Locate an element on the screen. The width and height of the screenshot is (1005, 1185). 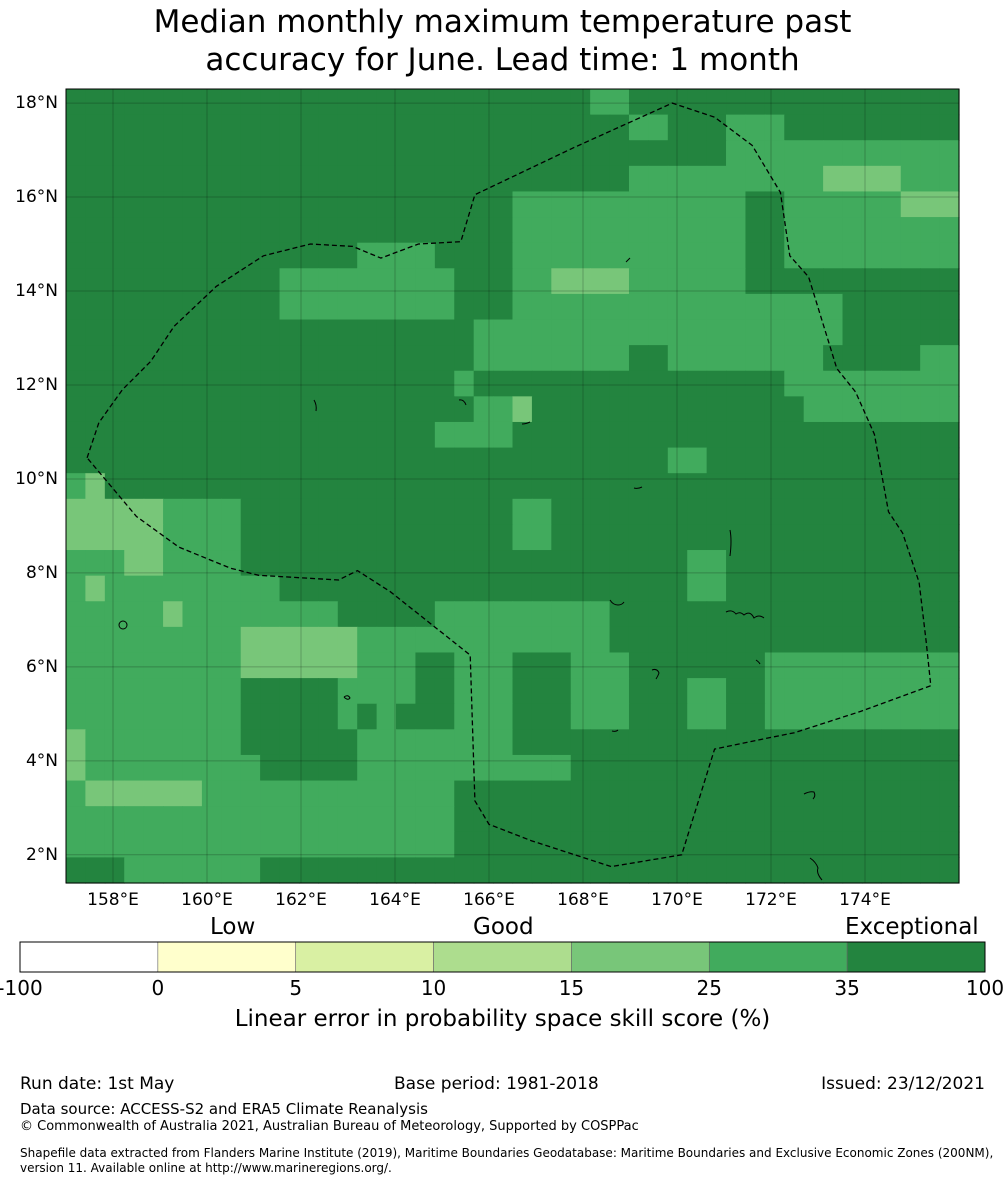
latitude-tick-label: 18°N is located at coordinates (36, 103).